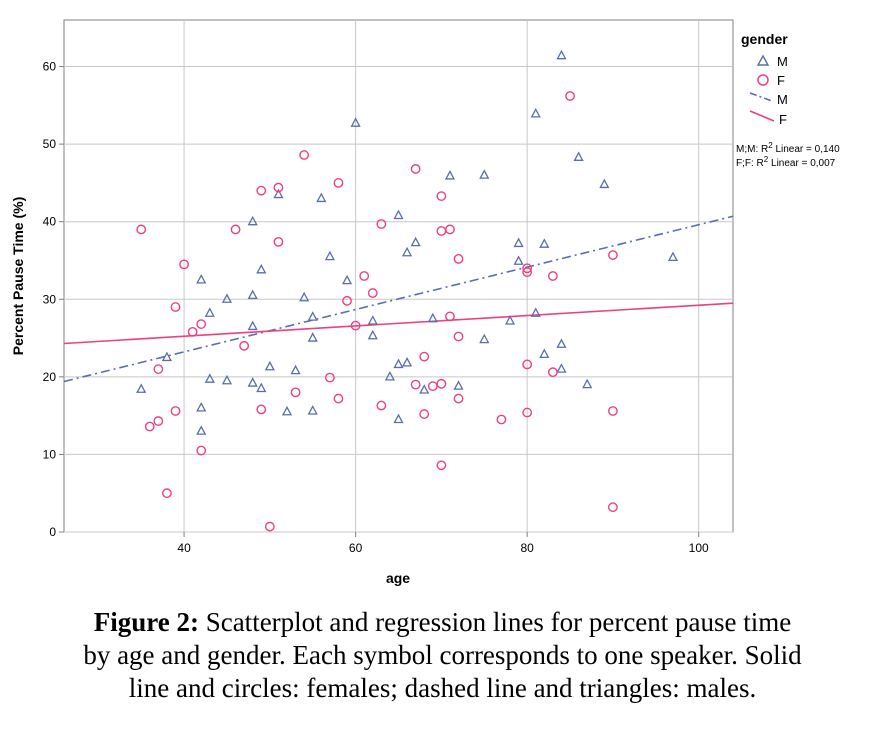  Describe the element at coordinates (750, 163) in the screenshot. I see `fit-note-f-prefix: F;F: R` at that location.